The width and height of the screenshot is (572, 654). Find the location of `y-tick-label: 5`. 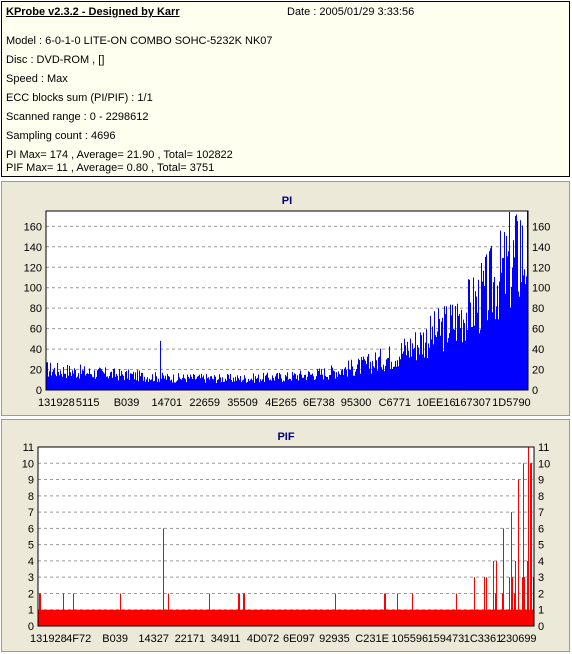

y-tick-label: 5 is located at coordinates (31, 546).